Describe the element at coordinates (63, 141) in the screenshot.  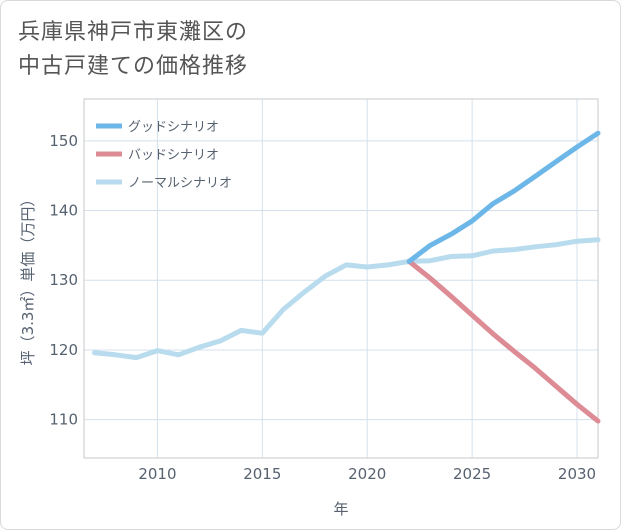
I see `y-tick-label-150: 150` at that location.